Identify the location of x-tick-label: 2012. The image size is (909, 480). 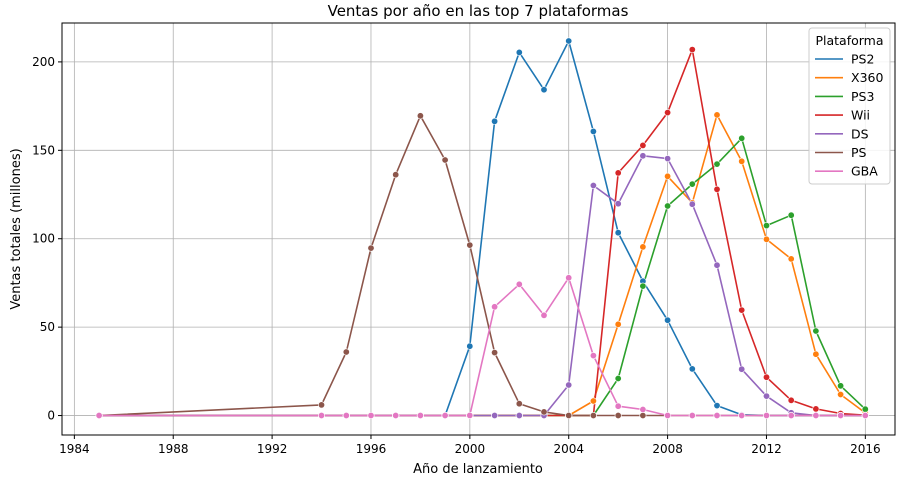
(766, 449).